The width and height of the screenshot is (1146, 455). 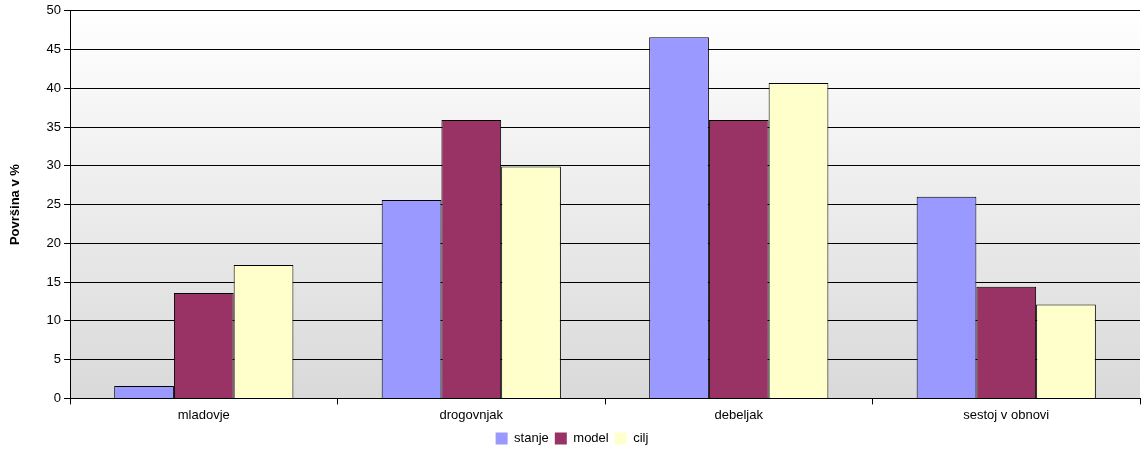 I want to click on y-tick-label: 30, so click(x=54, y=165).